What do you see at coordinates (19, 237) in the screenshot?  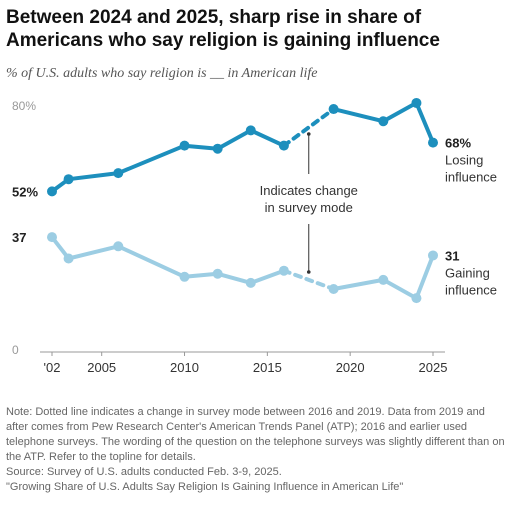 I see `series-start-label: 37` at bounding box center [19, 237].